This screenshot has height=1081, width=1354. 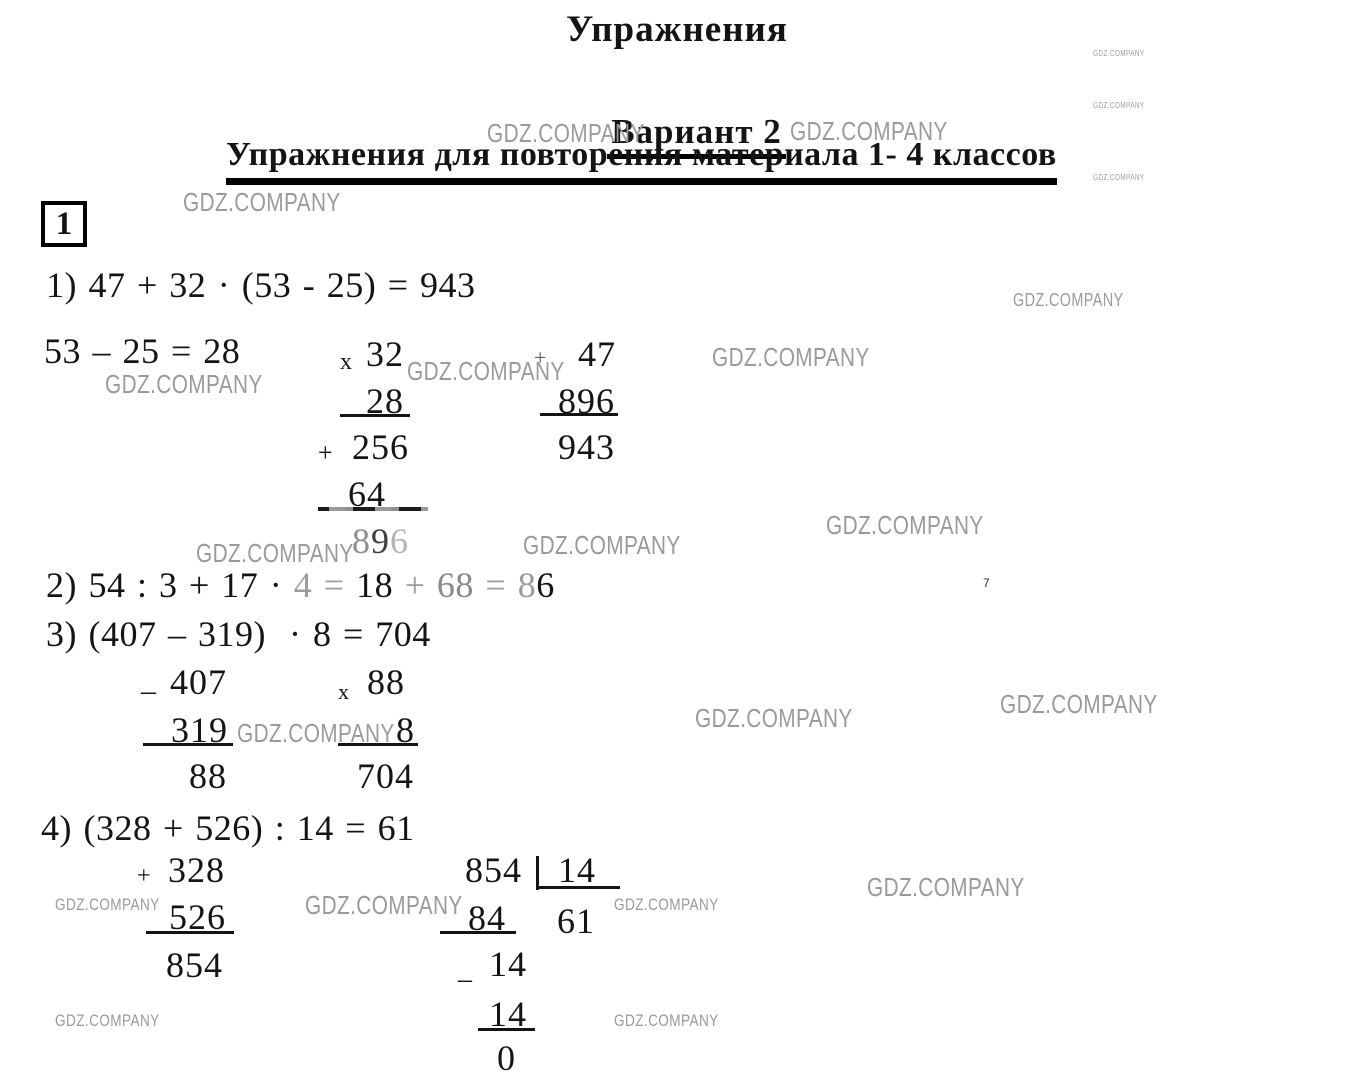 What do you see at coordinates (373, 509) in the screenshot?
I see `rule-under-partials` at bounding box center [373, 509].